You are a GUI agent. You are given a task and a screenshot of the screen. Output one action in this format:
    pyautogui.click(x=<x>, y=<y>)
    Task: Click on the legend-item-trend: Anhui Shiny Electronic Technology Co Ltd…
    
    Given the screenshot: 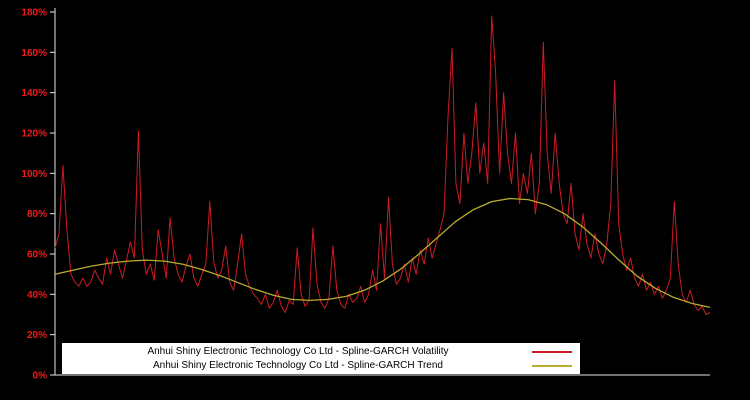 What is the action you would take?
    pyautogui.click(x=321, y=365)
    